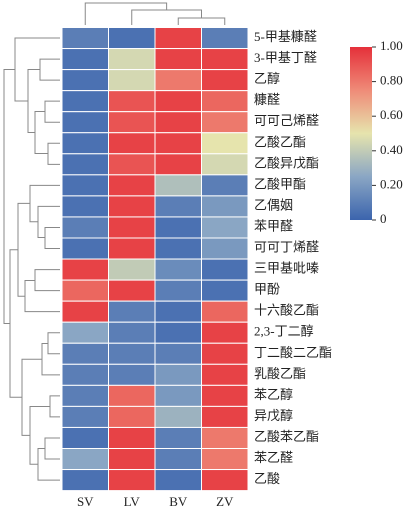  Describe the element at coordinates (286, 120) in the screenshot. I see `row-label: 可可己烯醛` at that location.